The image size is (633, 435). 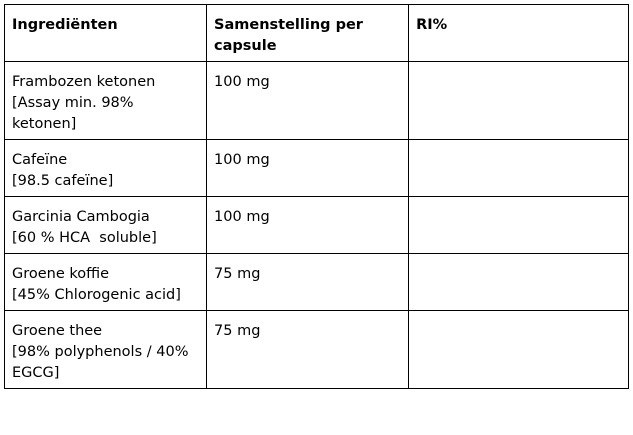 I want to click on ingredient-cell: Cafeïne [98.5 cafeïne], so click(x=105, y=168).